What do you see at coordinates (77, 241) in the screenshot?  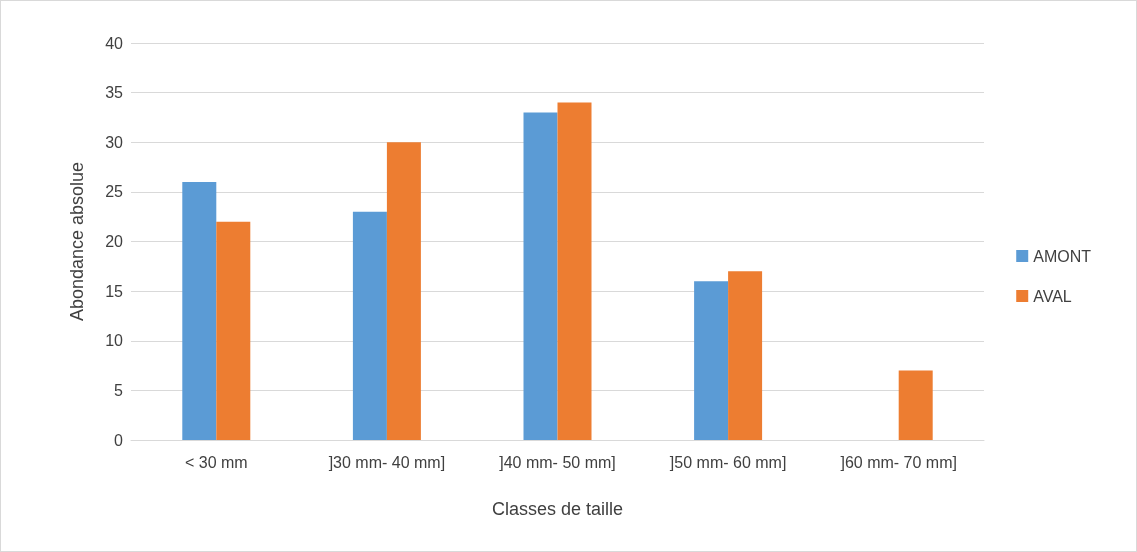 I see `y-axis-title: Abondance absolue` at bounding box center [77, 241].